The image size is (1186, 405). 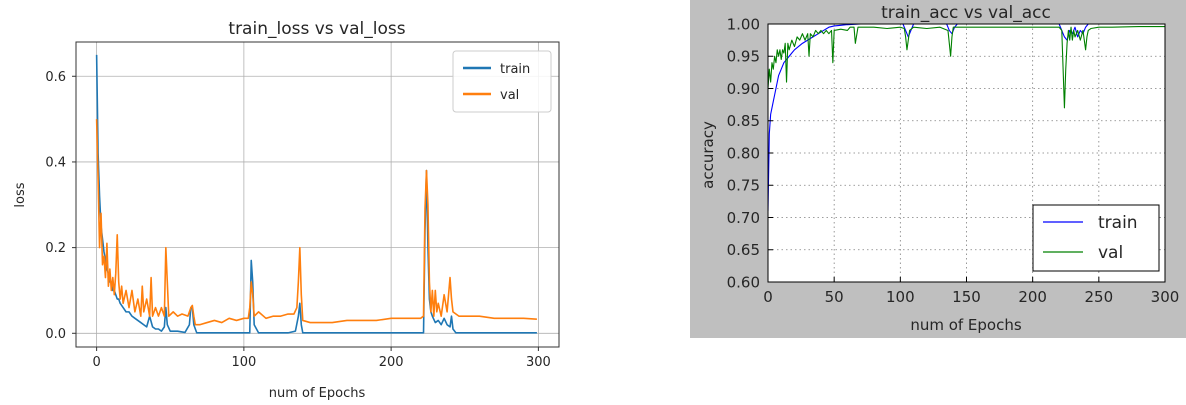 What do you see at coordinates (509, 95) in the screenshot?
I see `loss-legend-val-label: val` at bounding box center [509, 95].